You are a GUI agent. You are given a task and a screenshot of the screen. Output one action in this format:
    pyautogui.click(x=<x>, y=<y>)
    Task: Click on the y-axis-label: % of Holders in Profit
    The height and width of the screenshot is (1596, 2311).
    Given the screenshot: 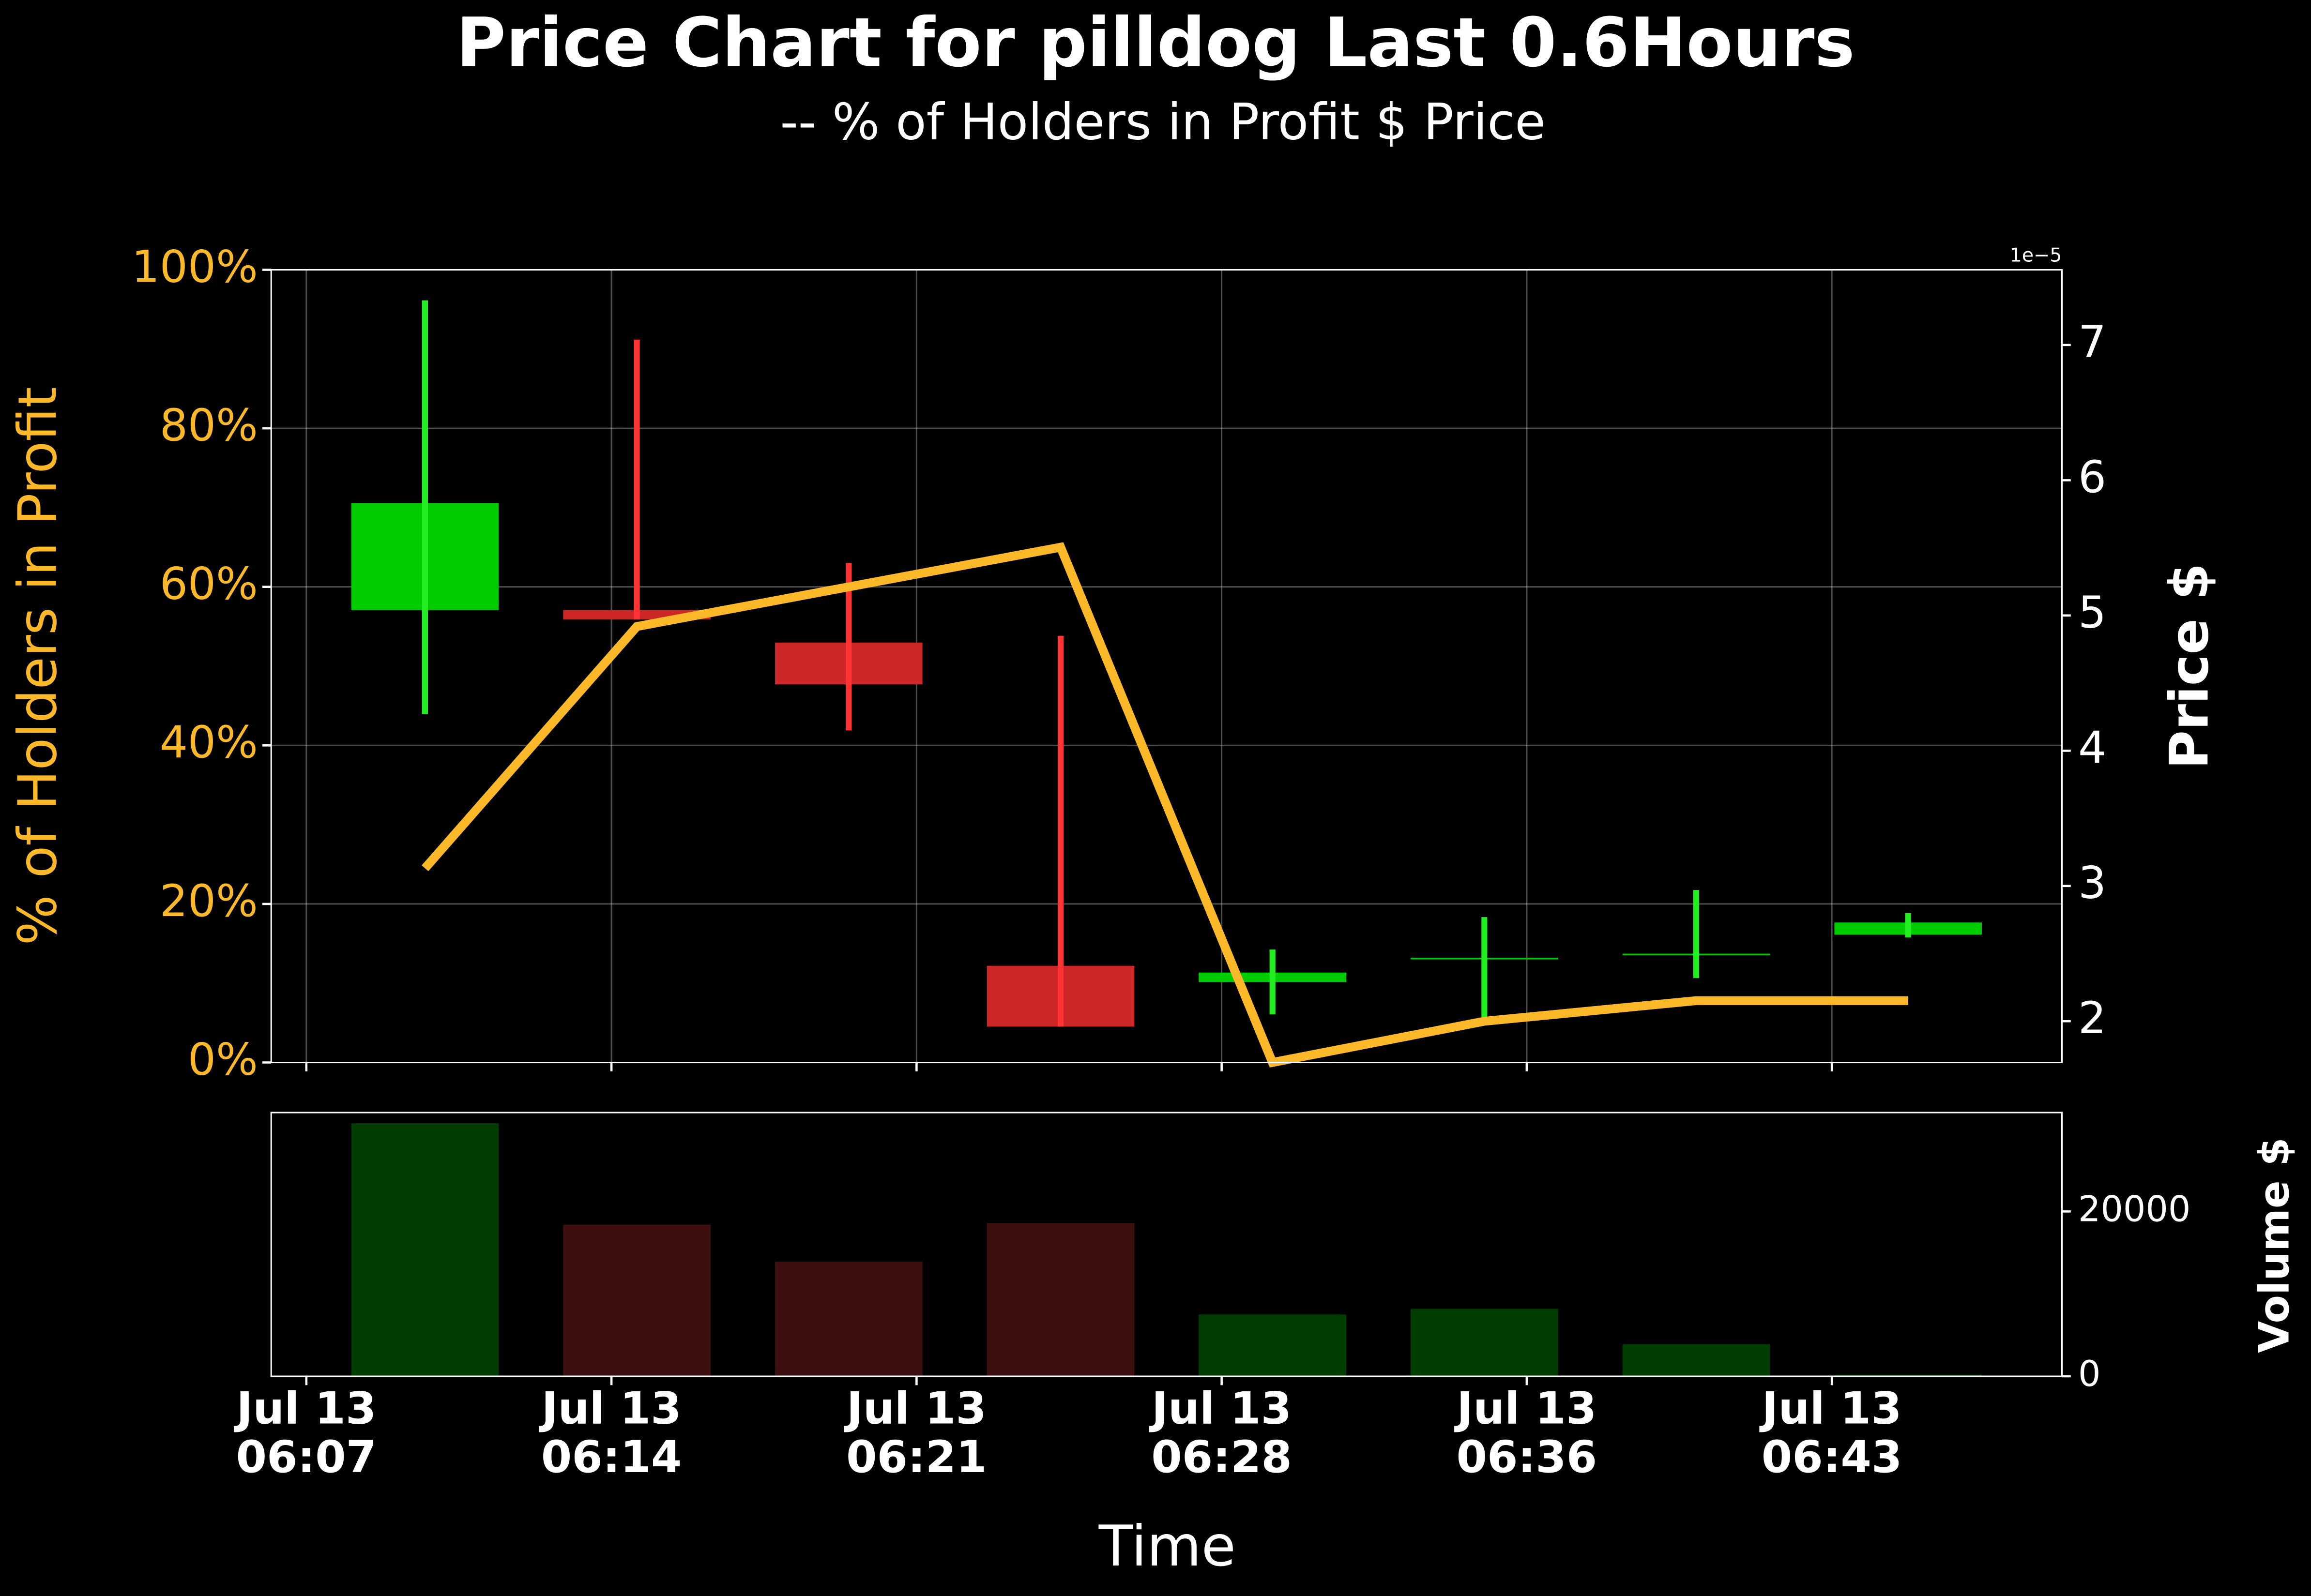 What is the action you would take?
    pyautogui.click(x=38, y=666)
    